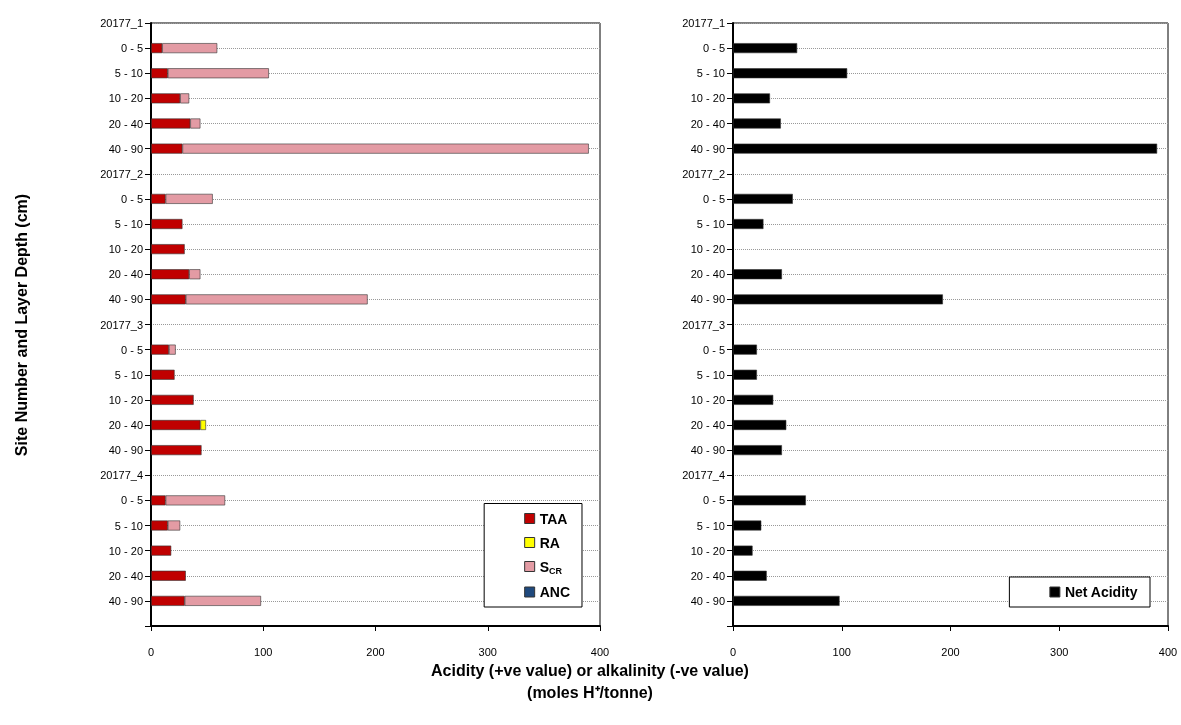 This screenshot has width=1181, height=725. Describe the element at coordinates (590, 682) in the screenshot. I see `x-axis-title: Acidity (+ve value) or alkalinity (-ve value) (moles H⁺/tonne)` at that location.